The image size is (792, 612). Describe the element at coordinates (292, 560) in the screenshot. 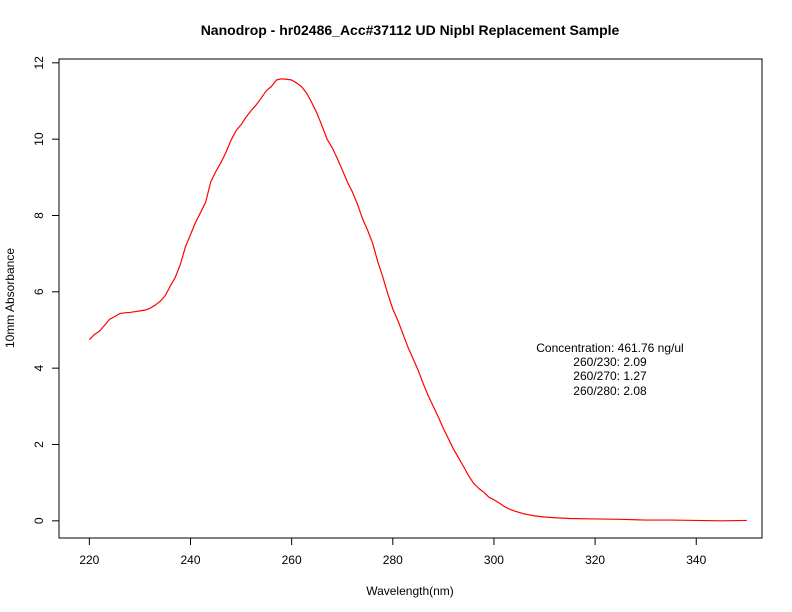

I see `x-tick-label: 260` at that location.